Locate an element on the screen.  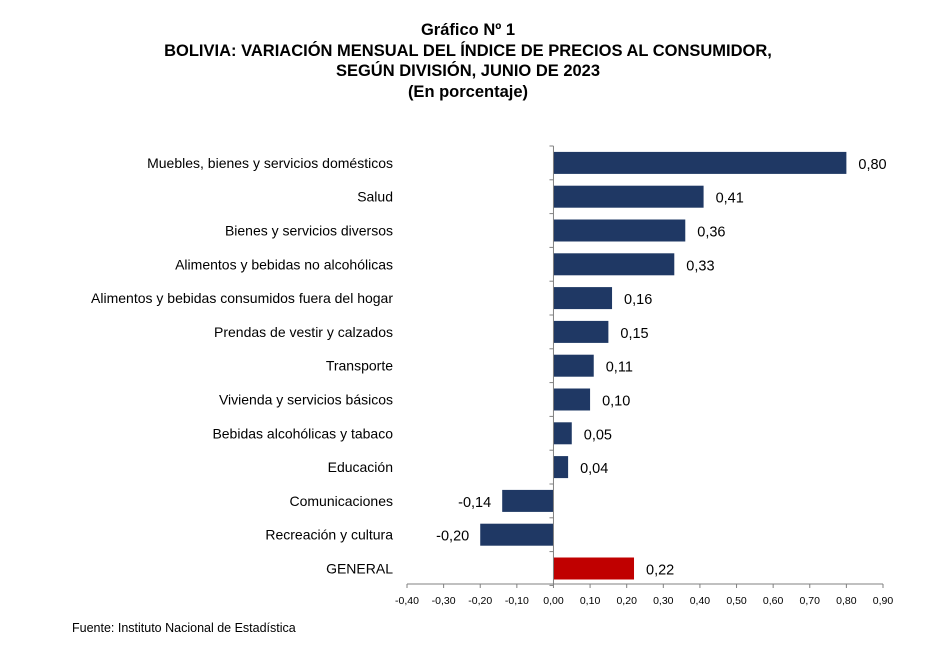
category-label: Recreación y cultura is located at coordinates (329, 535).